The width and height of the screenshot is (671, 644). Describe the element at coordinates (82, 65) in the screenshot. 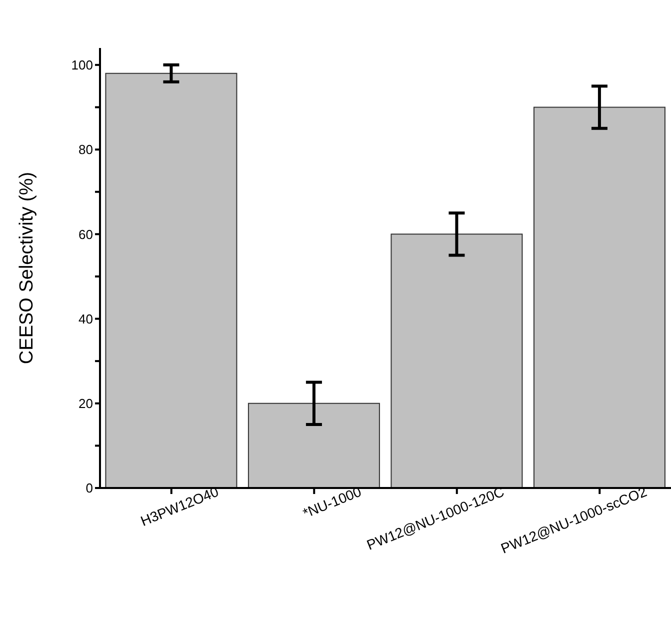

I see `y-tick-label: 100` at that location.